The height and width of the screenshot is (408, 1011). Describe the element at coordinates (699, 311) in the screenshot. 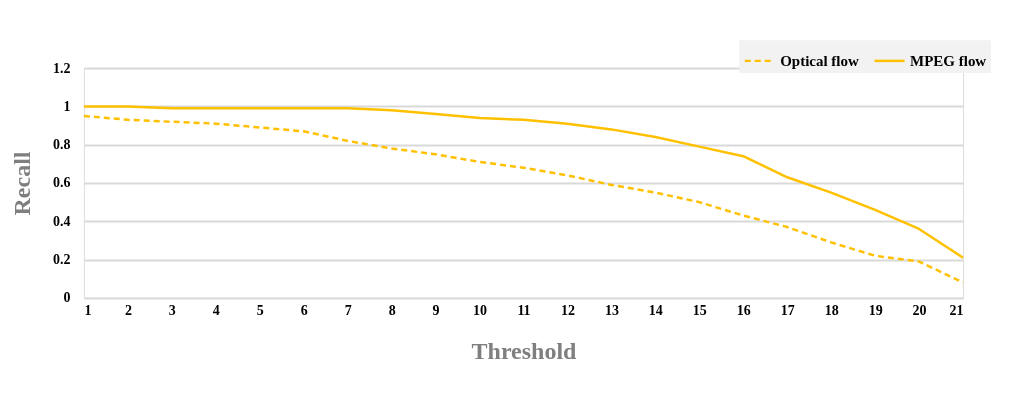

I see `x-tick-label: 15` at that location.